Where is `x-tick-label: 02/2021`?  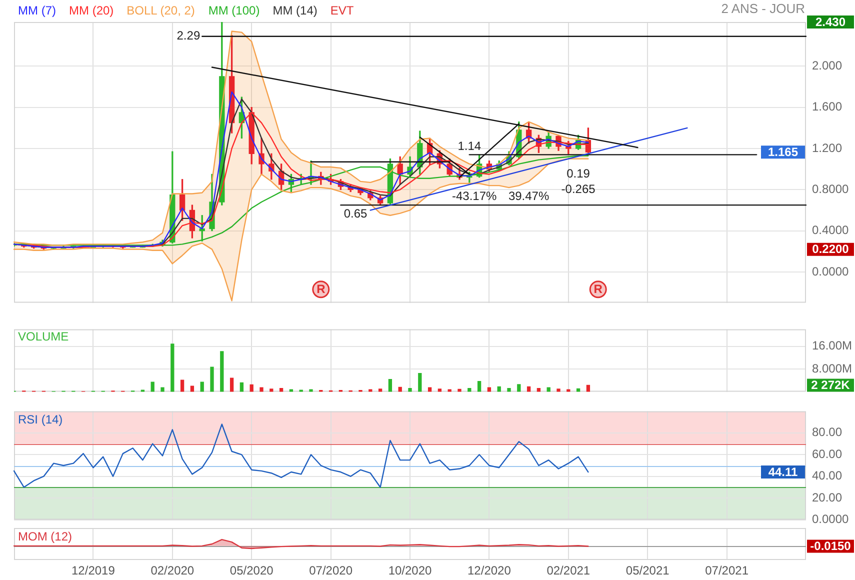 x-tick-label: 02/2021 is located at coordinates (568, 571).